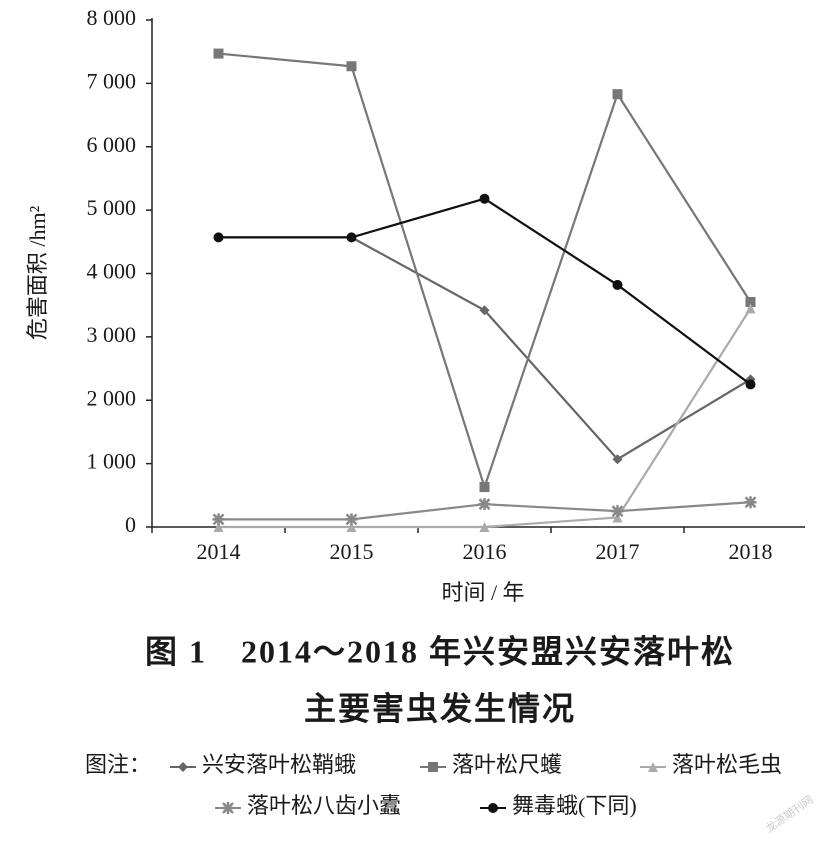 The image size is (833, 845). I want to click on y-tick-label: 5 000, so click(112, 207).